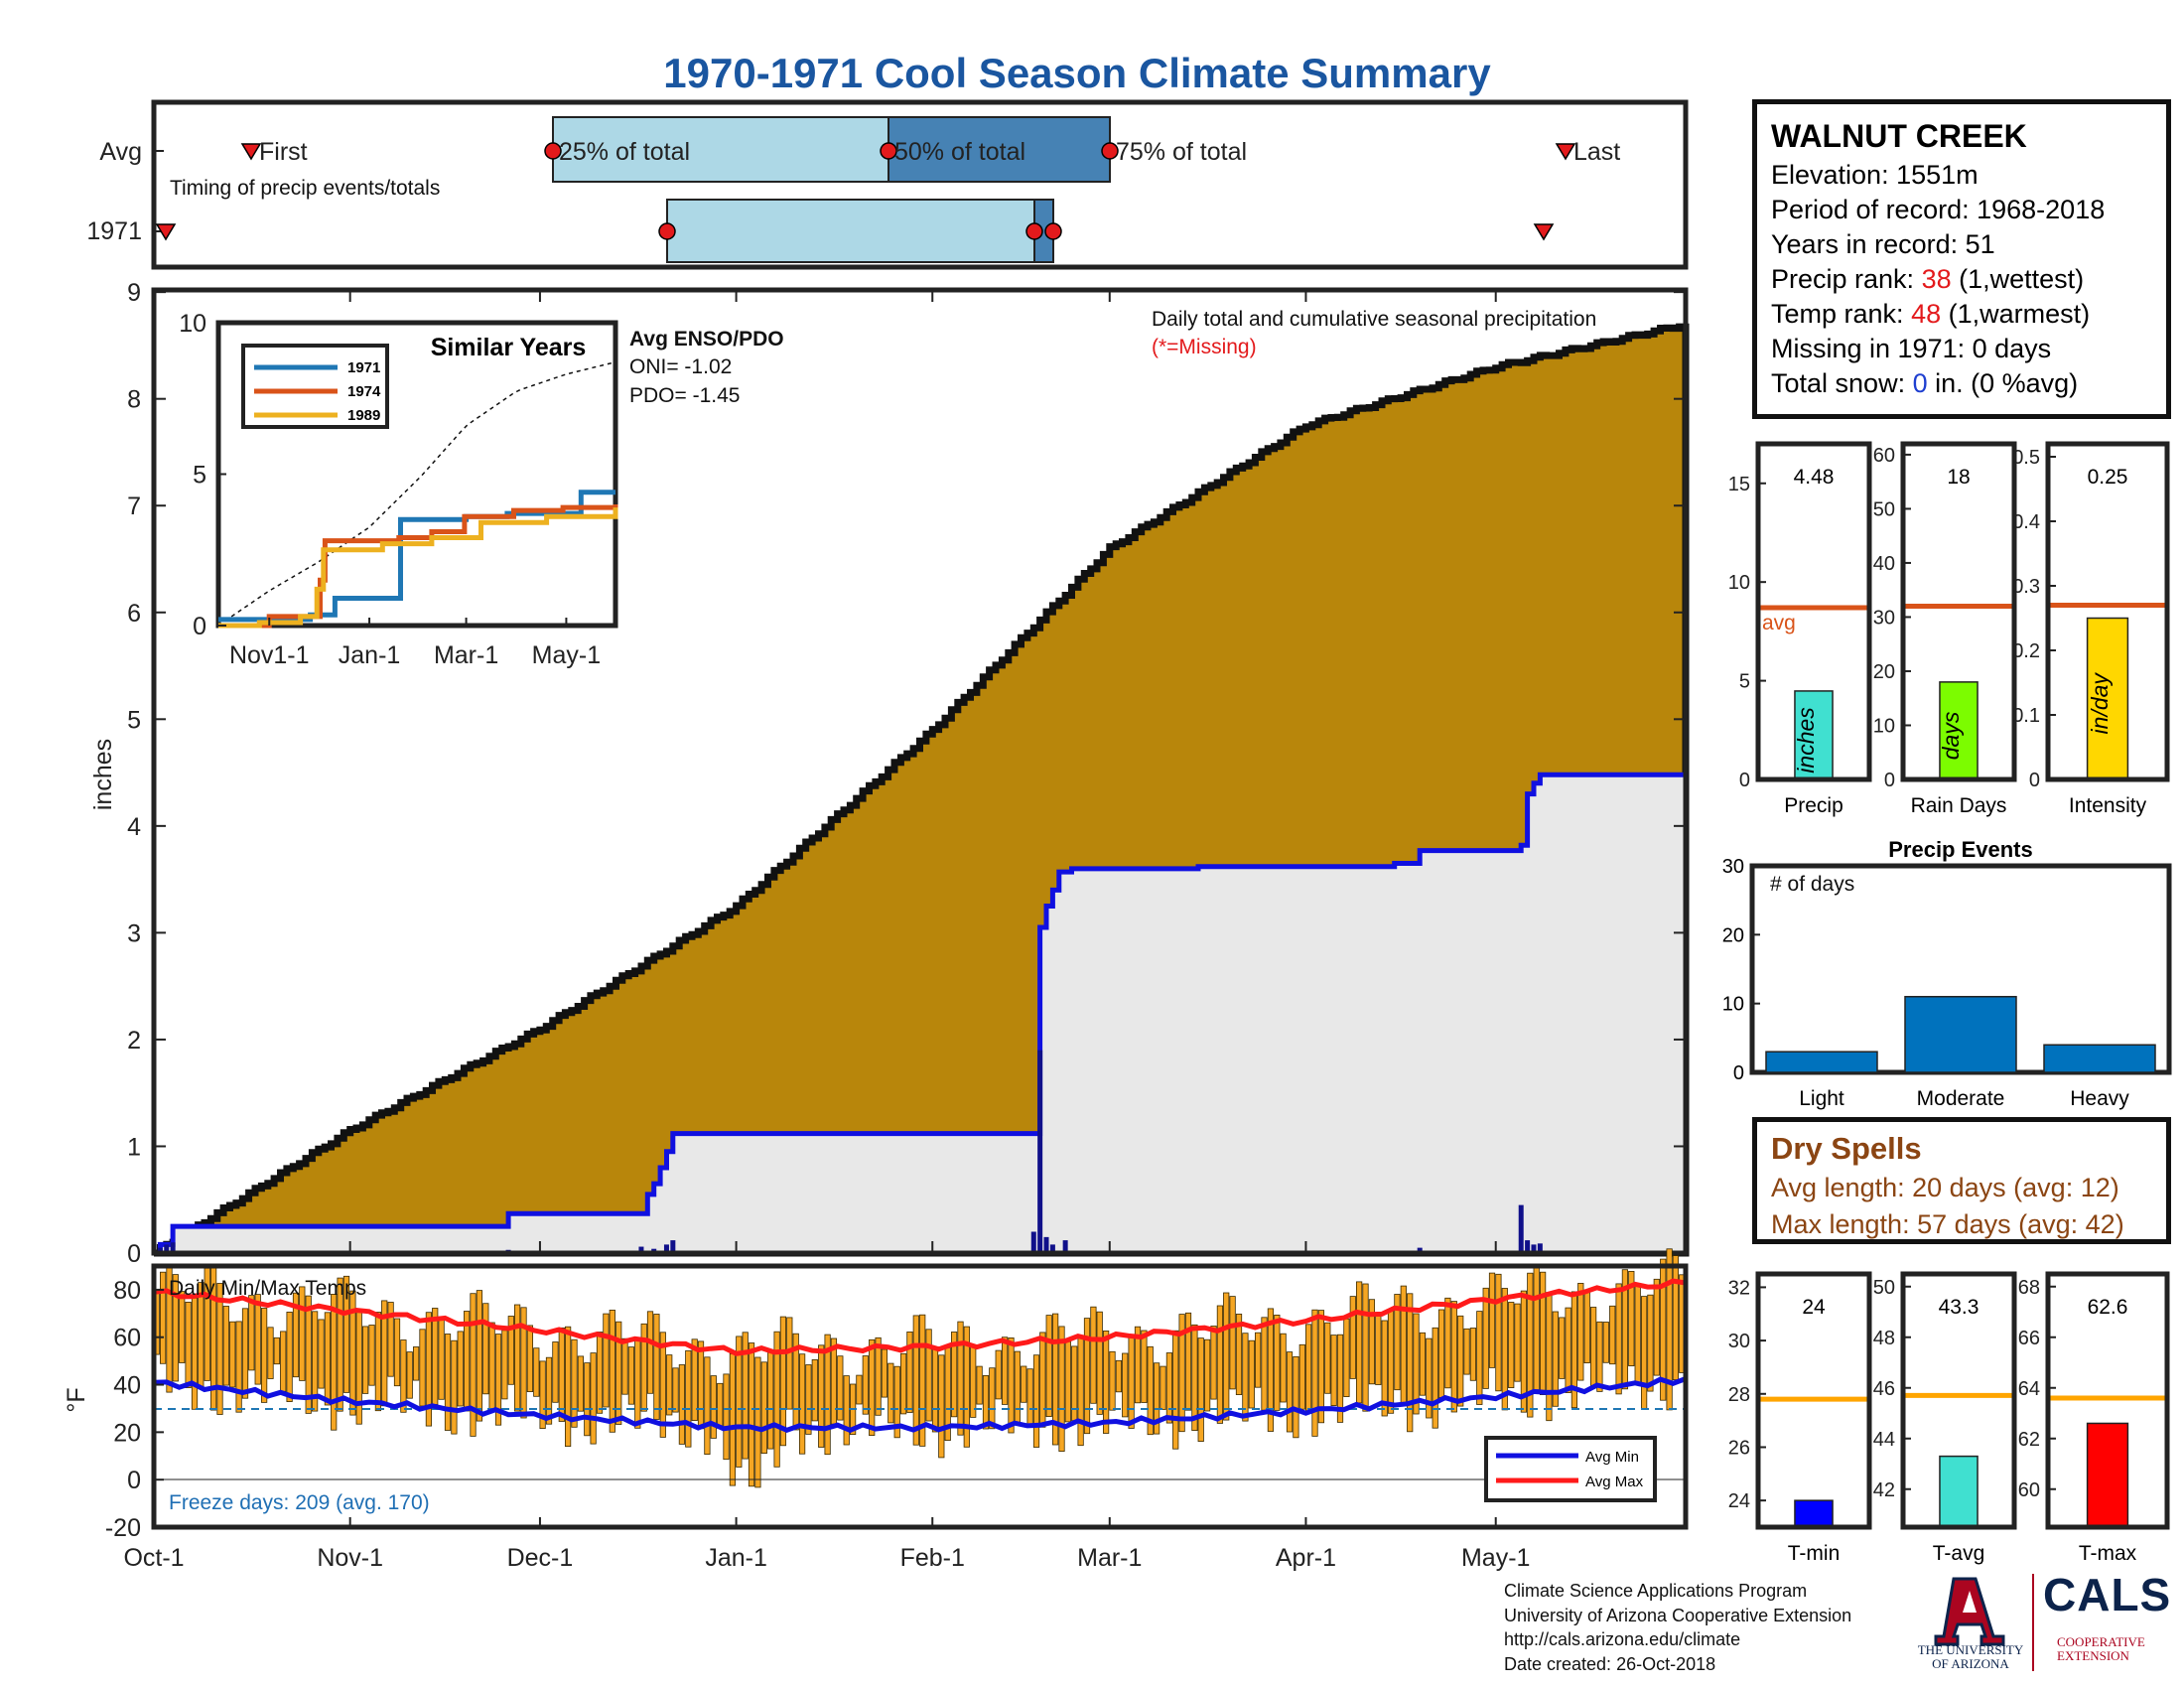 The height and width of the screenshot is (1688, 2184). I want to click on precip-panel-ytick: 5, so click(1744, 682).